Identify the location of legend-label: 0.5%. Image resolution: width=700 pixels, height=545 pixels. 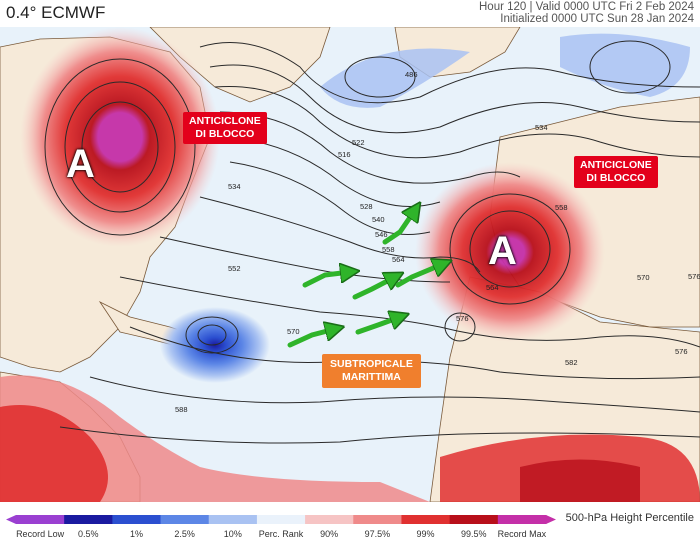
(88, 534).